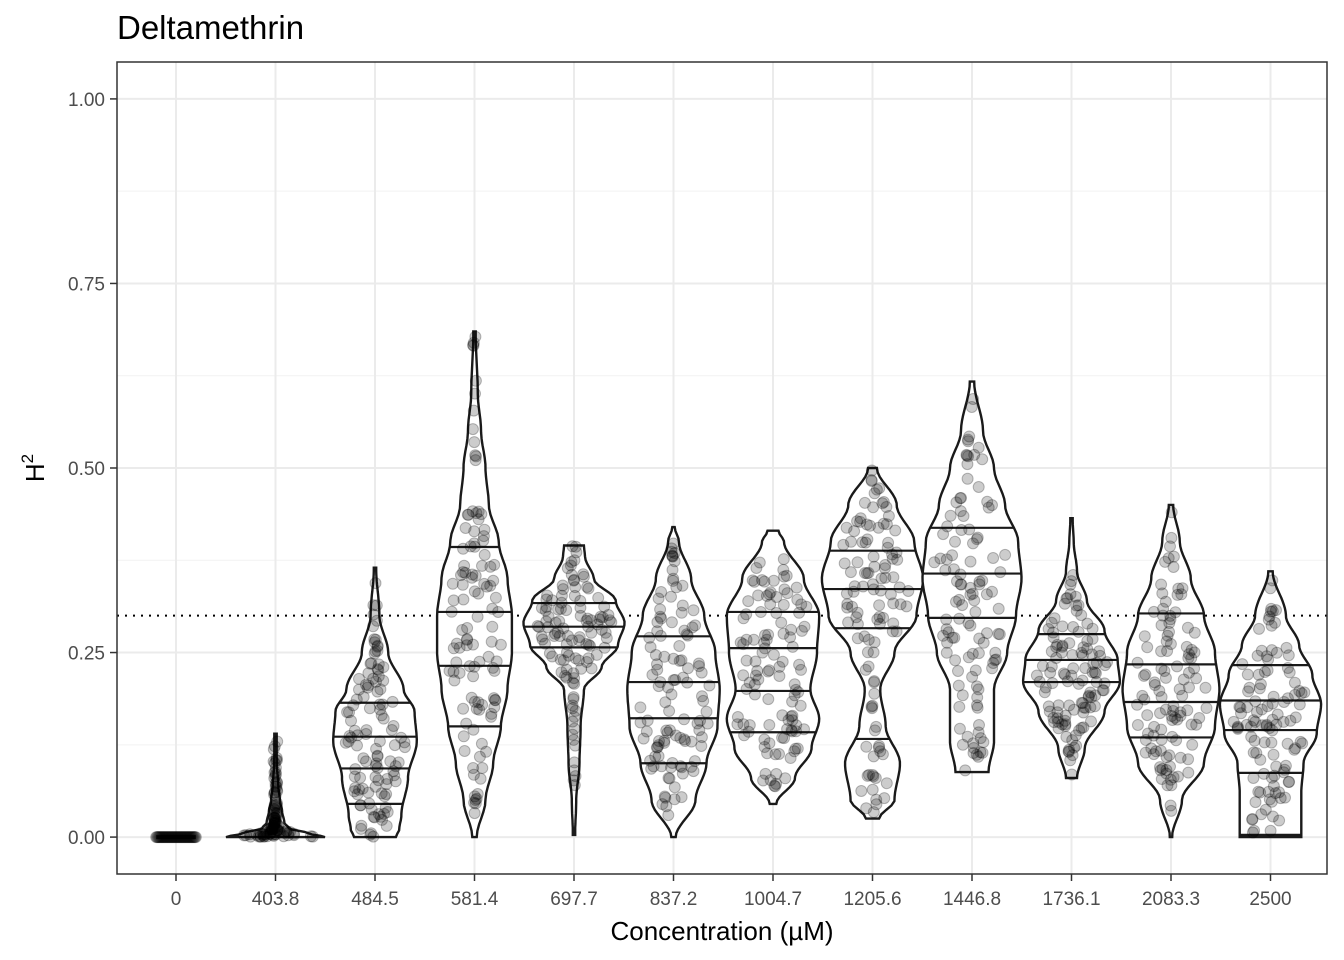 The width and height of the screenshot is (1344, 960). What do you see at coordinates (972, 577) in the screenshot?
I see `violin-outline` at bounding box center [972, 577].